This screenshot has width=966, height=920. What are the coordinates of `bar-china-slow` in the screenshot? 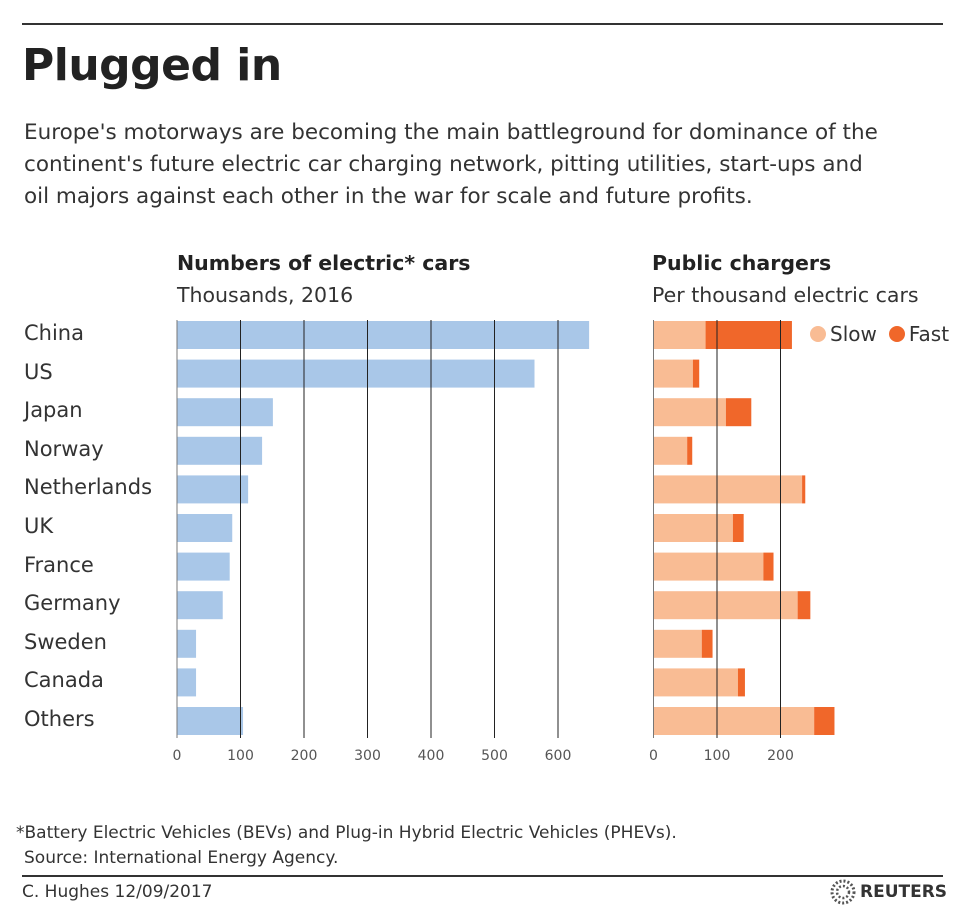 It's located at (679, 335).